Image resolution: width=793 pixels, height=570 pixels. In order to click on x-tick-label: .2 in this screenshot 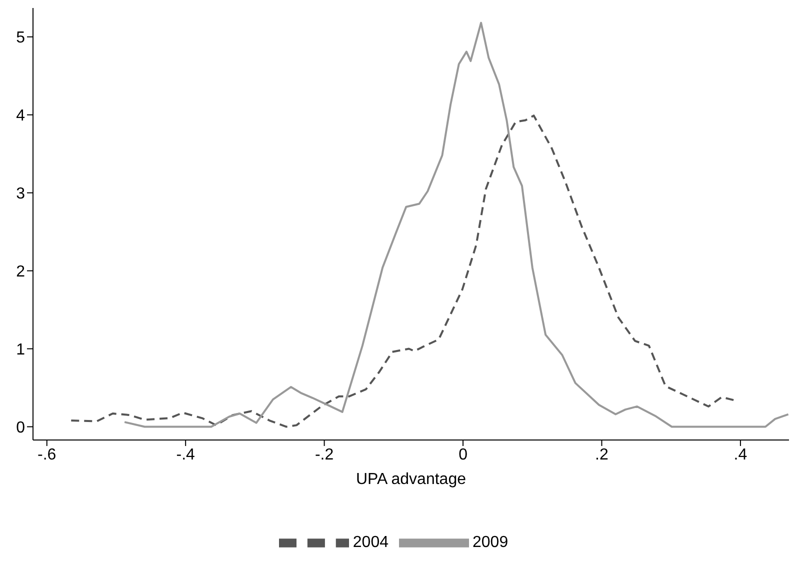, I will do `click(602, 455)`.